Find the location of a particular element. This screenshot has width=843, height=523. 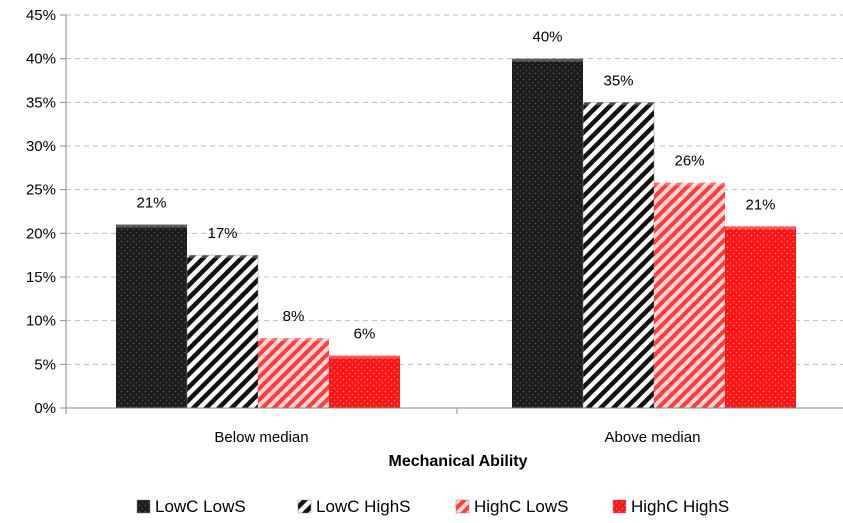

x-axis: Below median Above median is located at coordinates (454, 426).